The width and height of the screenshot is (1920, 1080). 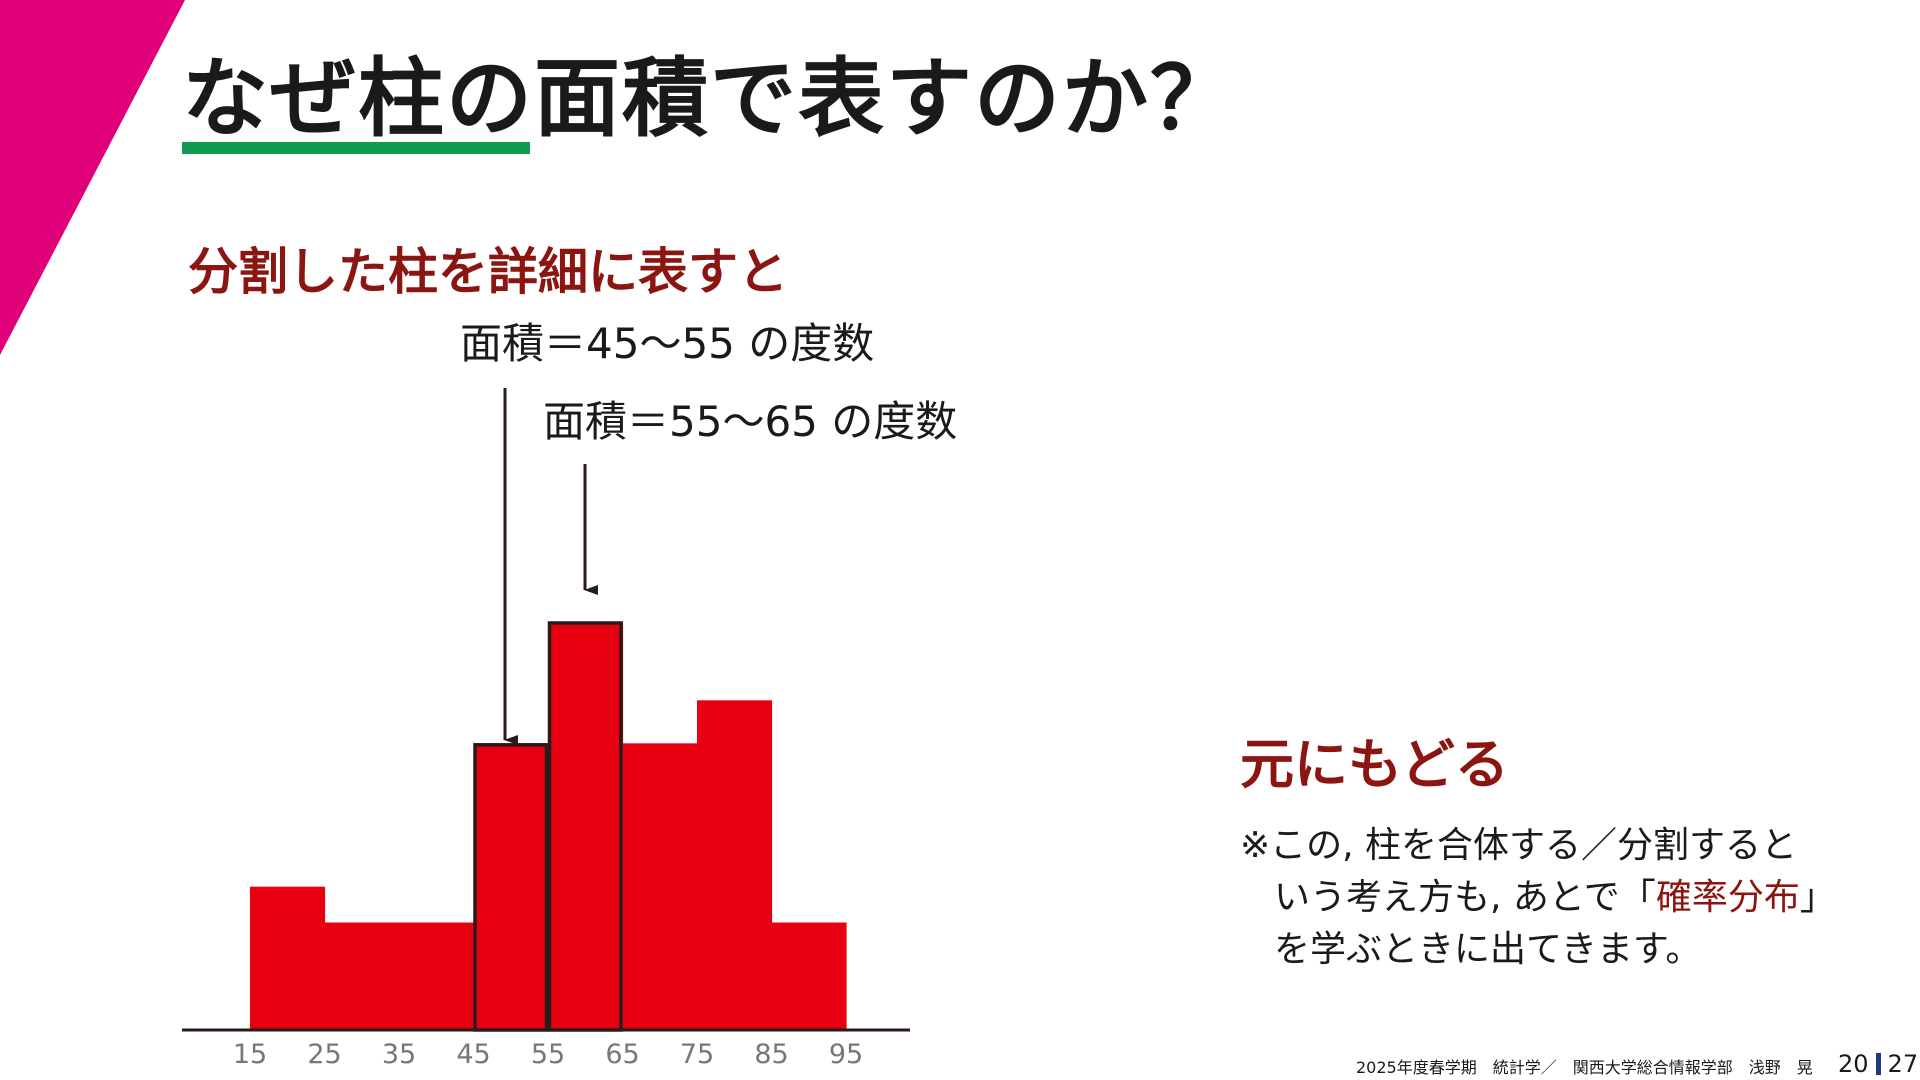 What do you see at coordinates (1465, 897) in the screenshot?
I see `note-line-2-before: いう考え方も, あとで「` at bounding box center [1465, 897].